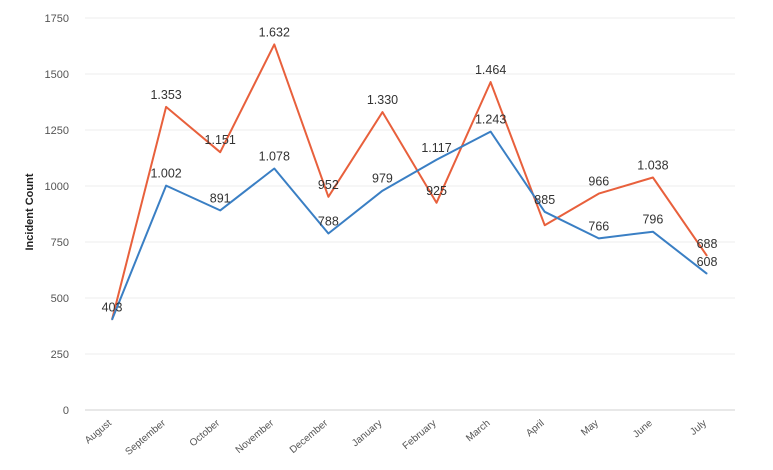 The width and height of the screenshot is (773, 470). I want to click on data-label: 403, so click(112, 308).